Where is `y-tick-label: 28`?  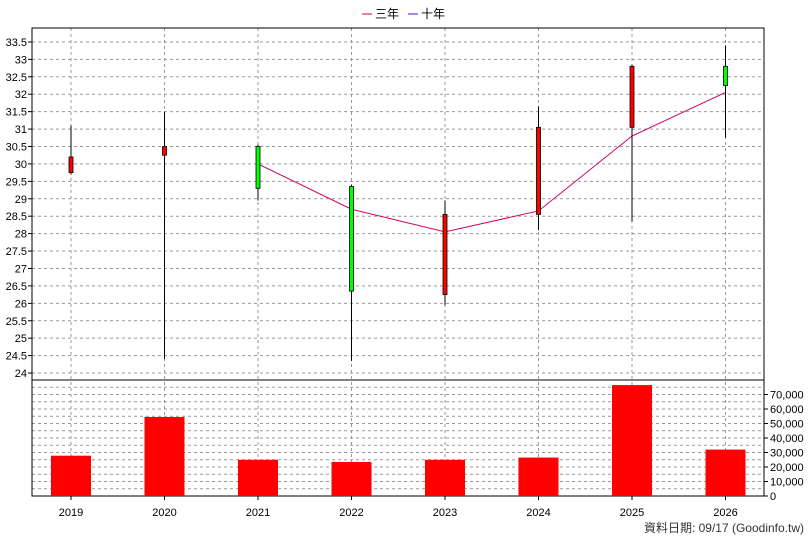
y-tick-label: 28 is located at coordinates (21, 235).